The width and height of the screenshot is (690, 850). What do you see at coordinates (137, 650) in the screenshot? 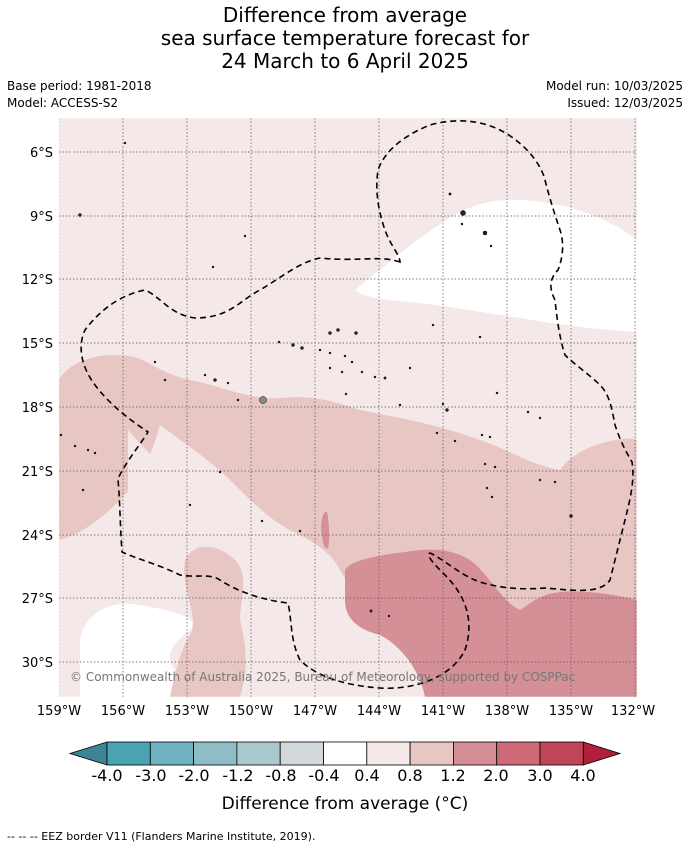
I see `field-neutral-sw` at bounding box center [137, 650].